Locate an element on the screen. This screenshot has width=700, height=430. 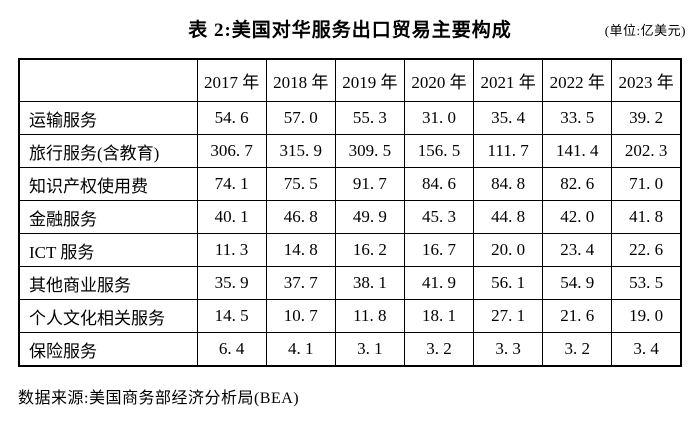
value-cell: 49. 9 is located at coordinates (369, 217).